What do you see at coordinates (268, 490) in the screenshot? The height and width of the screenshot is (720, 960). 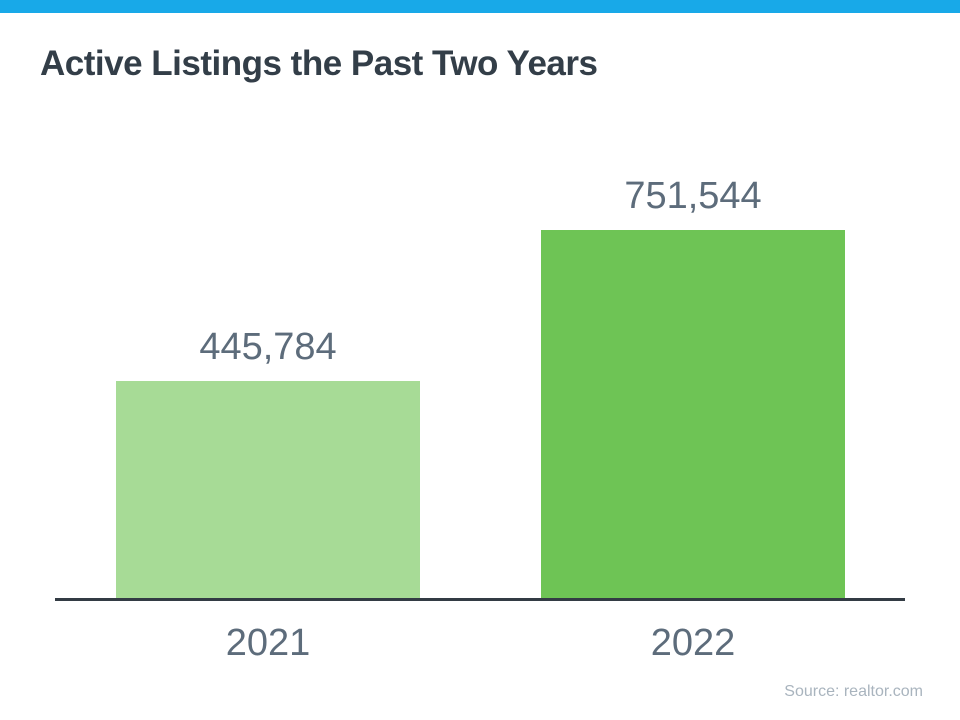 I see `bar-2021` at bounding box center [268, 490].